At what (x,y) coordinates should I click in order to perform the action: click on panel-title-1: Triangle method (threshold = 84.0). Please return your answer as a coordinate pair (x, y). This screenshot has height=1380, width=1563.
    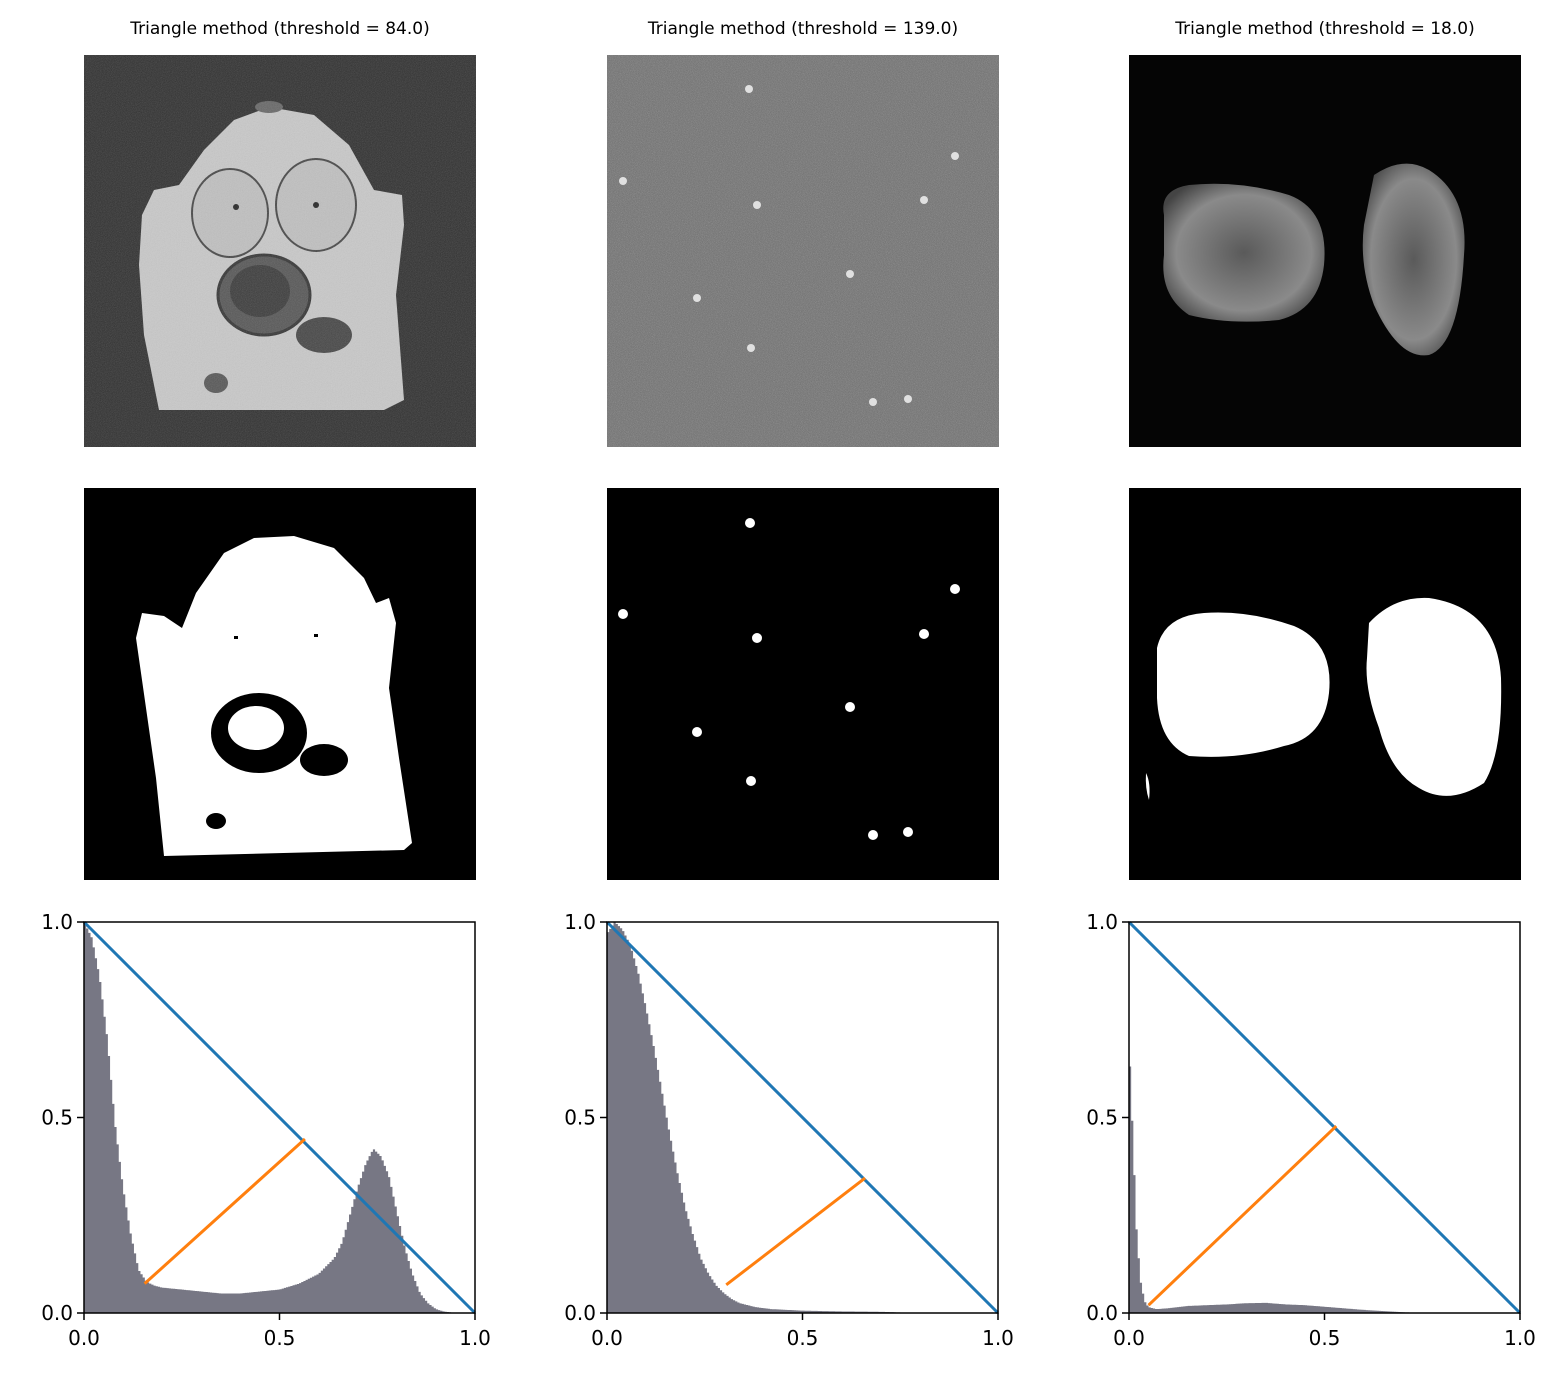
    Looking at the image, I should click on (280, 29).